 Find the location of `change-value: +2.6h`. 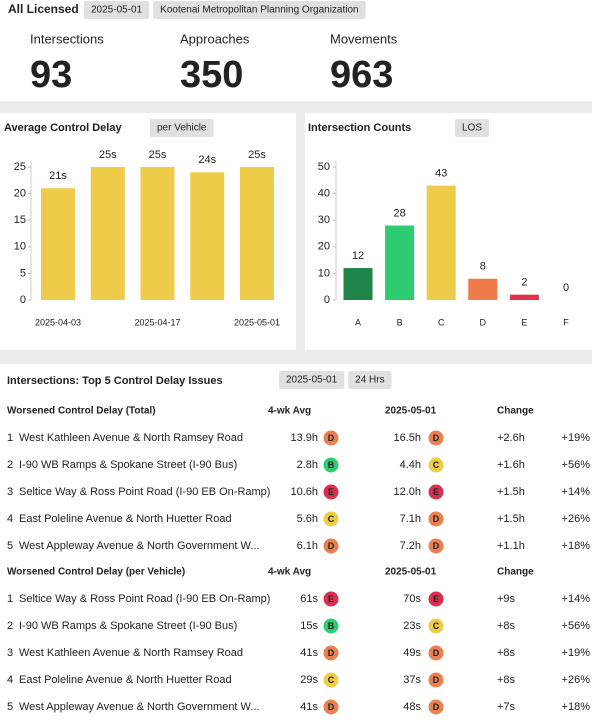

change-value: +2.6h is located at coordinates (511, 438).